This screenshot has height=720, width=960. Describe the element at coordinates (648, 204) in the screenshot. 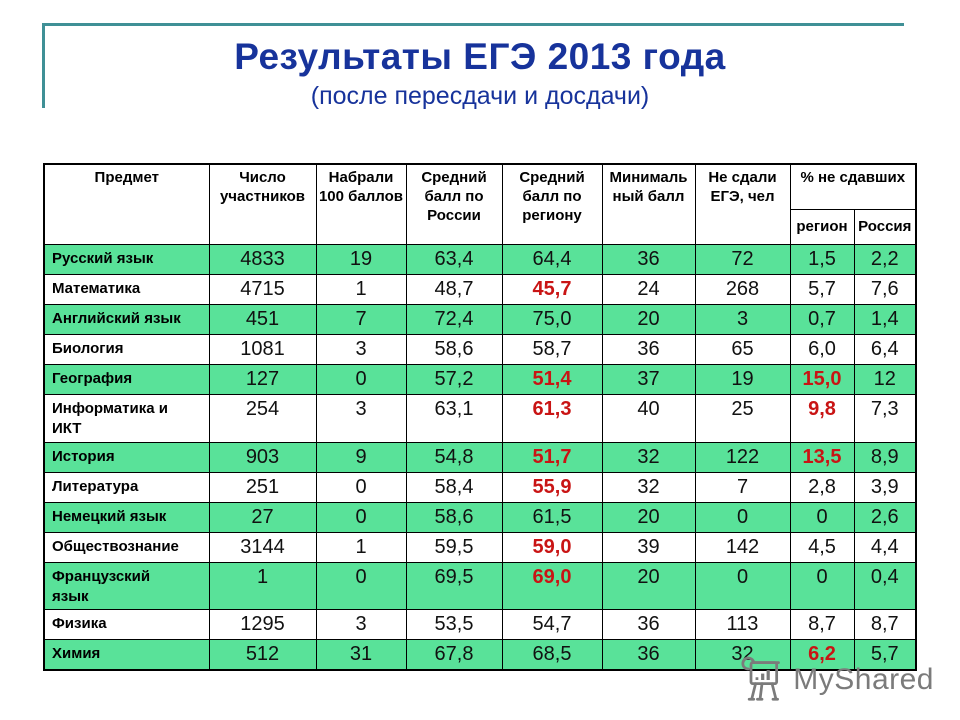

I see `col-header-min-score: Минималь ный балл` at that location.